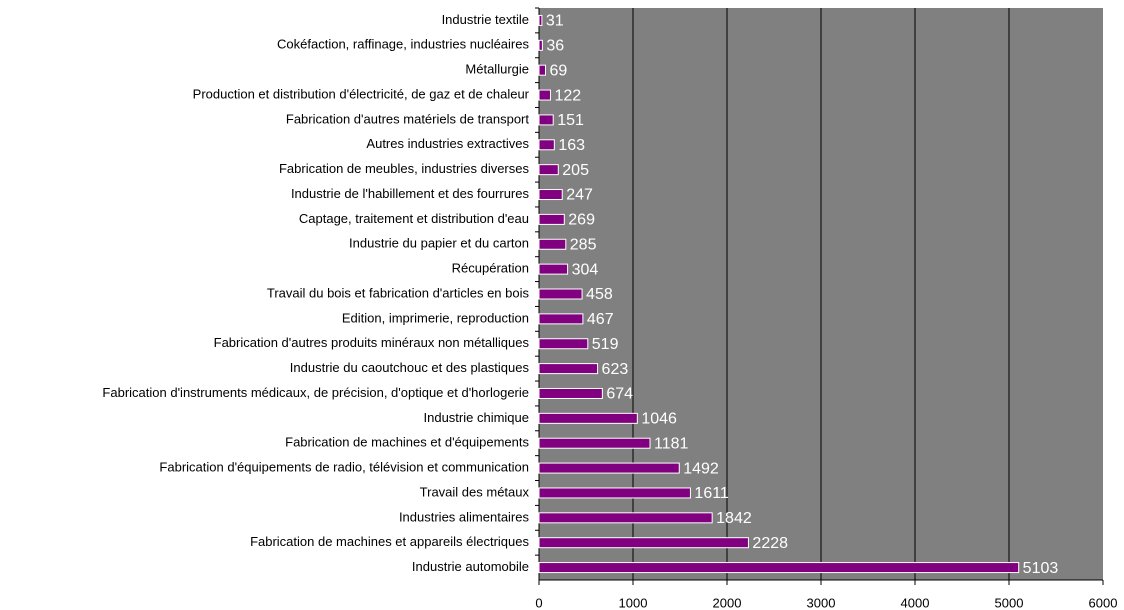 The image size is (1124, 610). What do you see at coordinates (555, 21) in the screenshot?
I see `value-label: 31` at bounding box center [555, 21].